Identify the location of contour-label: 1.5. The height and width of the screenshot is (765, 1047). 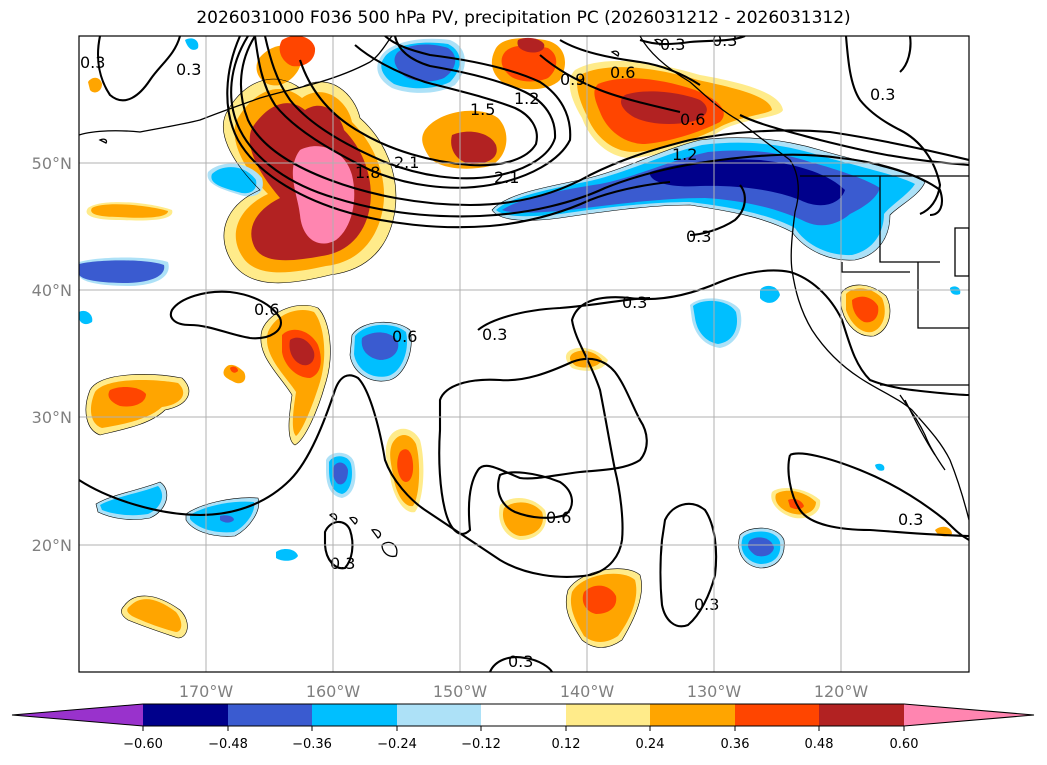
(482, 109).